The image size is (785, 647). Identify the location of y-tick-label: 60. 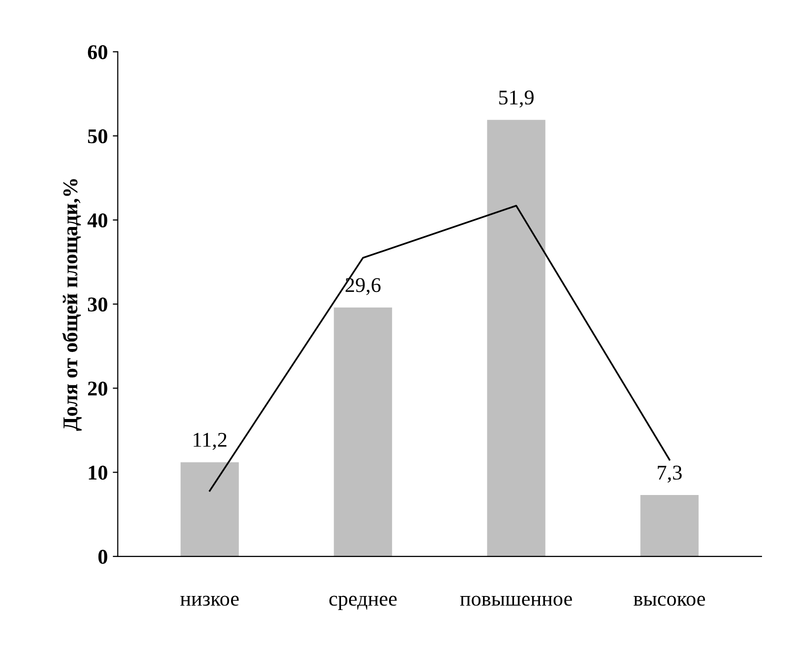
(98, 52).